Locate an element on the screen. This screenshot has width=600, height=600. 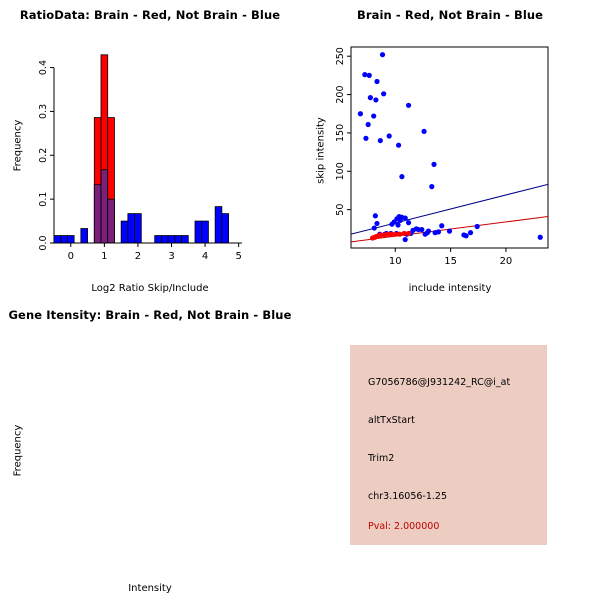
y-tick-label: 100 is located at coordinates (340, 171).